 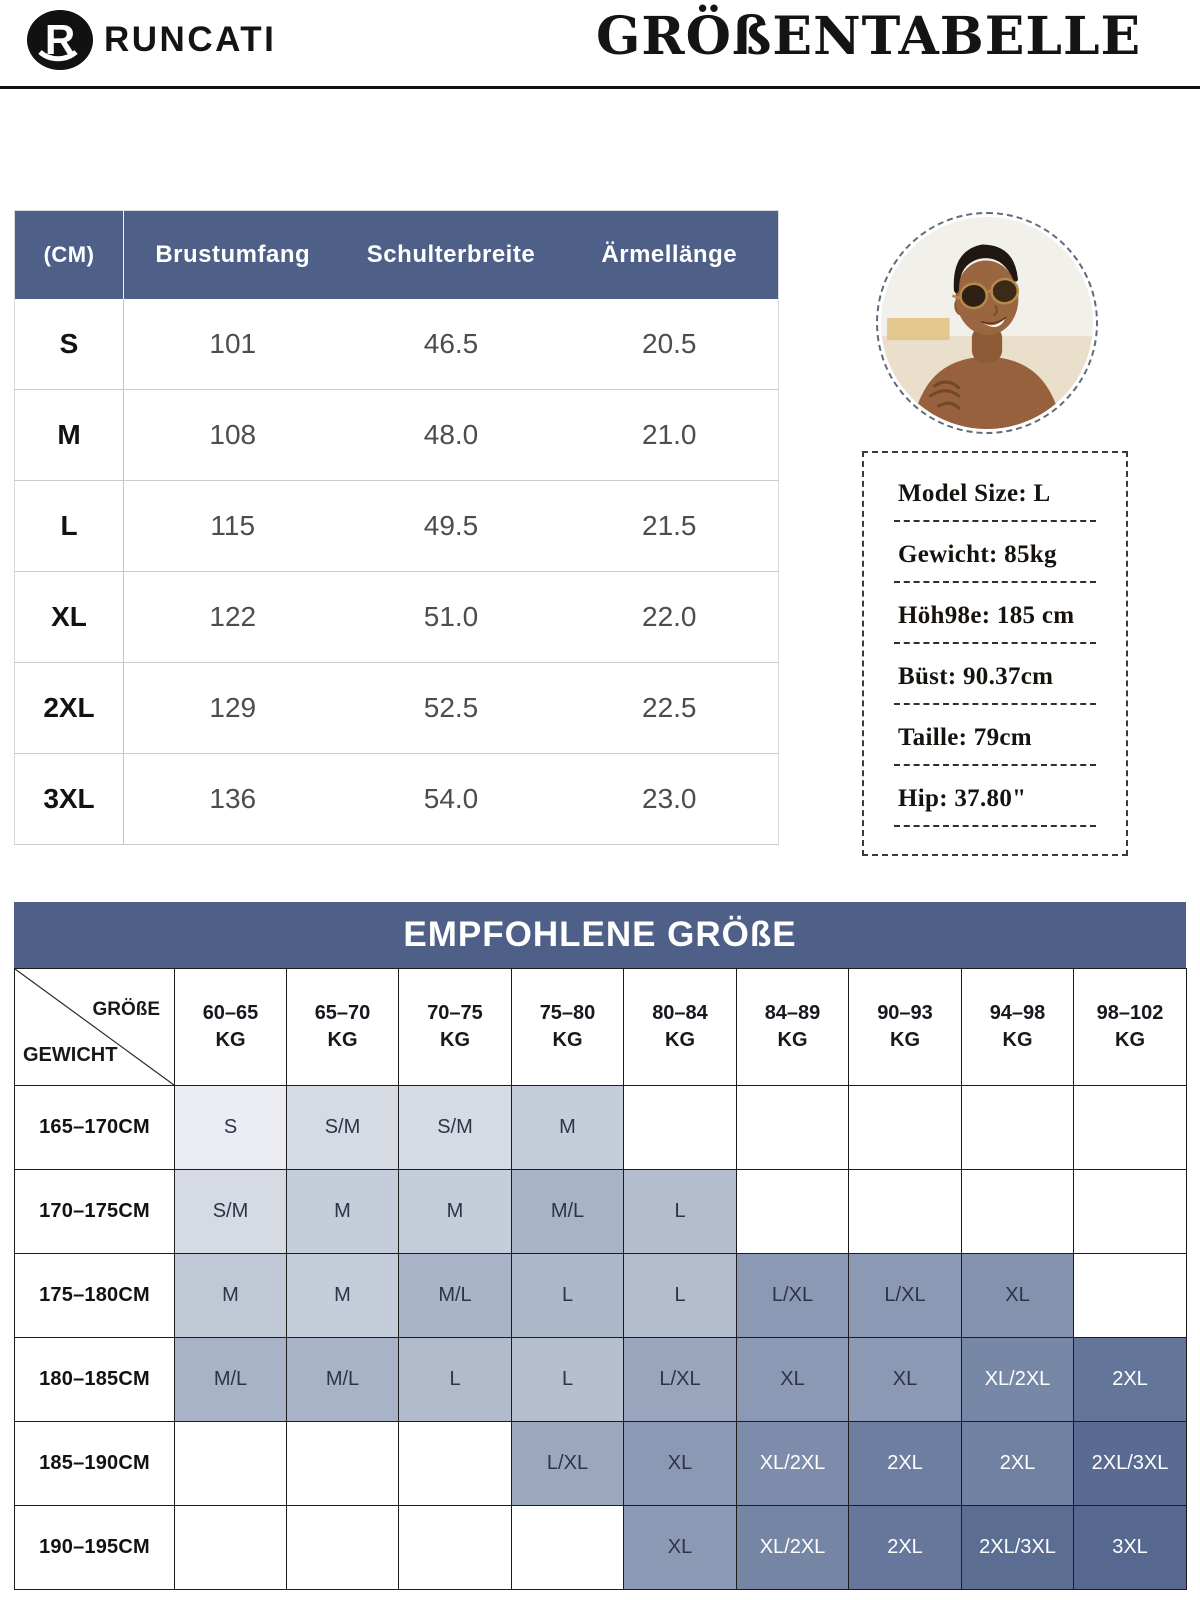 What do you see at coordinates (451, 707) in the screenshot?
I see `value-cell: 52.5` at bounding box center [451, 707].